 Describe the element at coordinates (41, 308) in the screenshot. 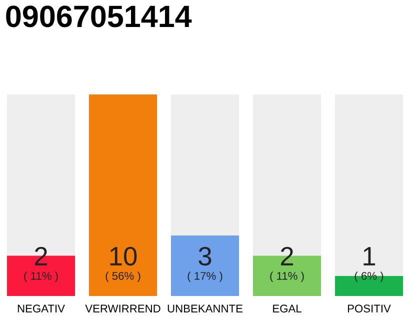

I see `x-tick-label: NEGATIV` at that location.